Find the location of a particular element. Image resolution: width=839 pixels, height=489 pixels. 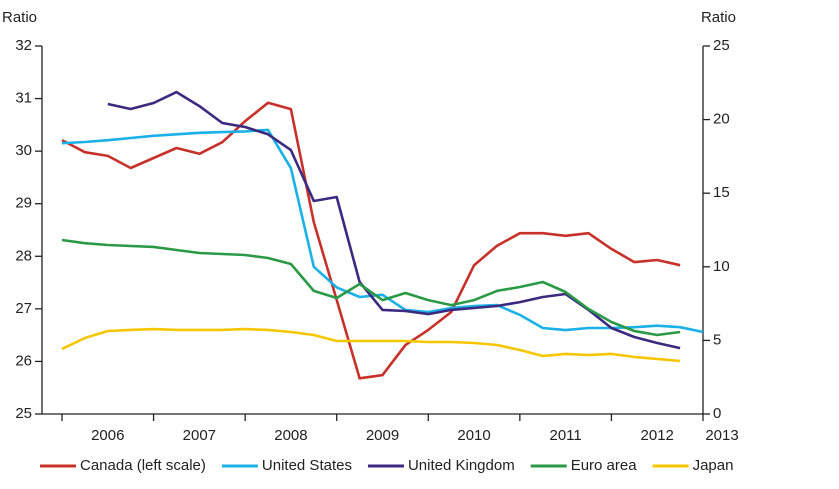

y-tick-label: 32 is located at coordinates (23, 45).